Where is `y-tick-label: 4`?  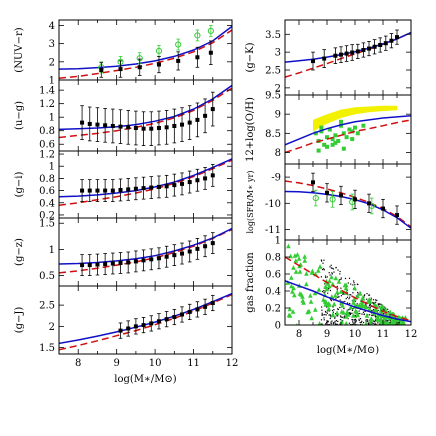
y-tick-label: 4 is located at coordinates (52, 26).